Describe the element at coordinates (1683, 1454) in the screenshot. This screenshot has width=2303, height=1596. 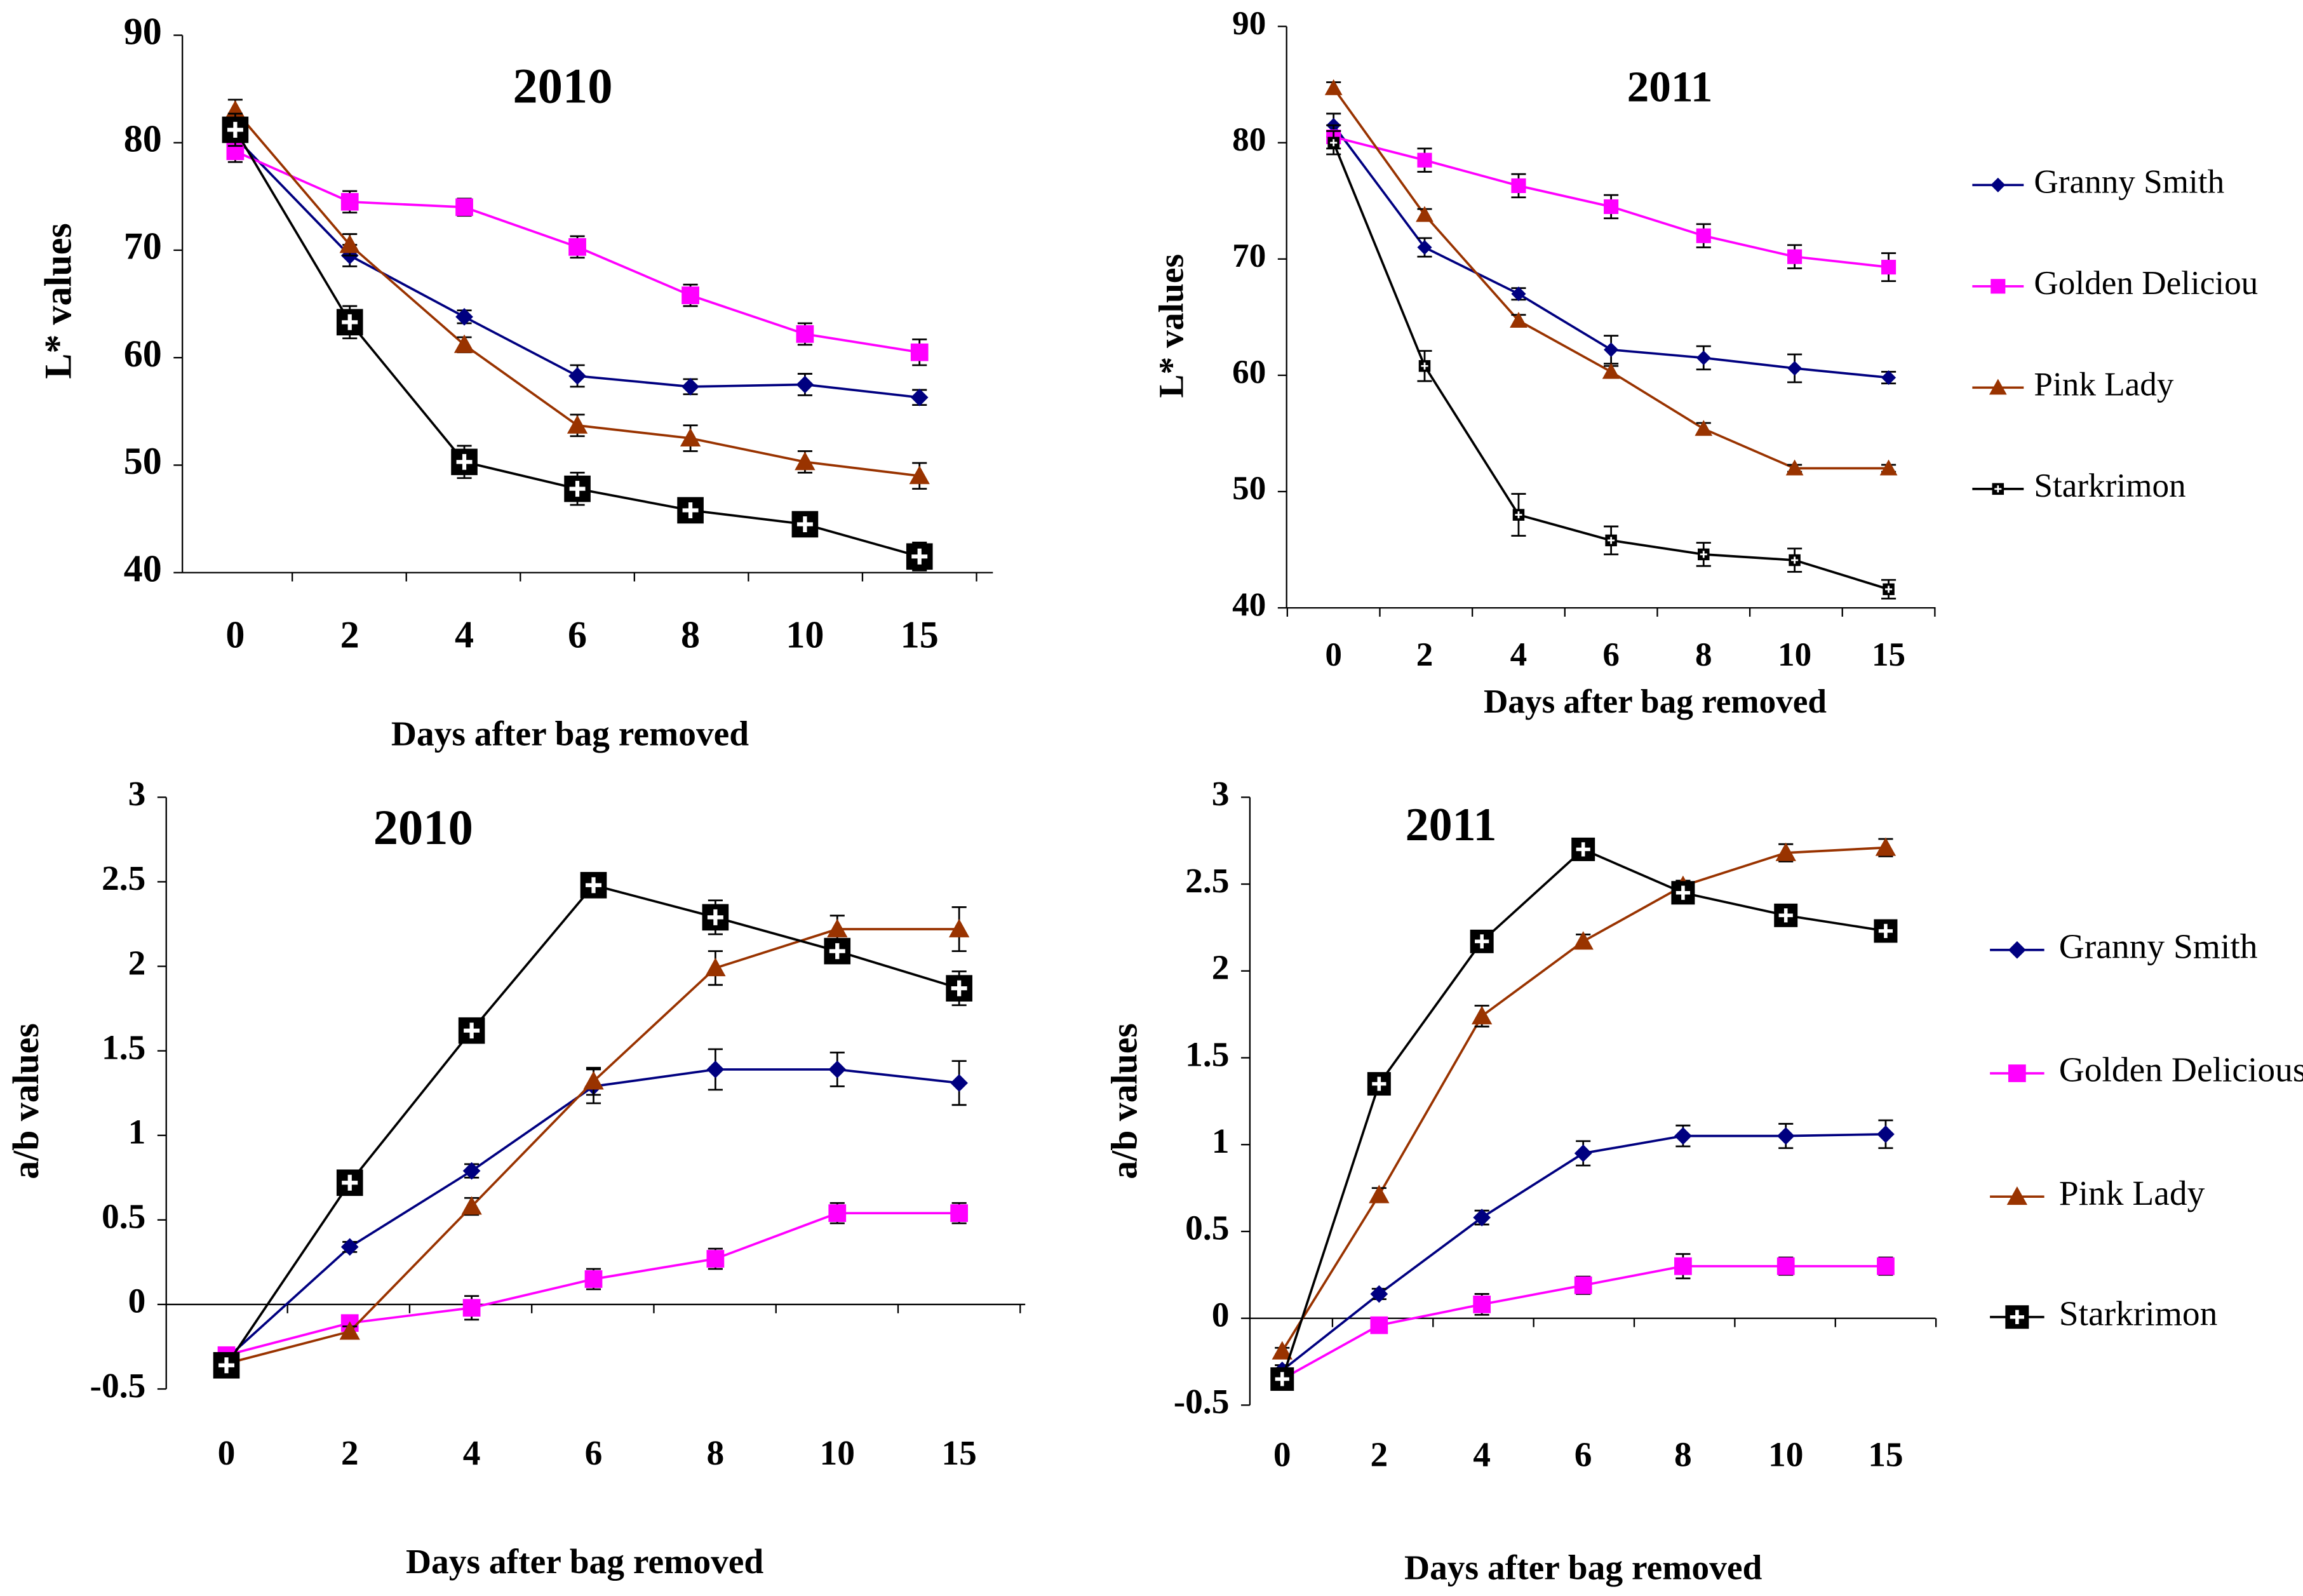
I see `x-tick-label: 8` at that location.